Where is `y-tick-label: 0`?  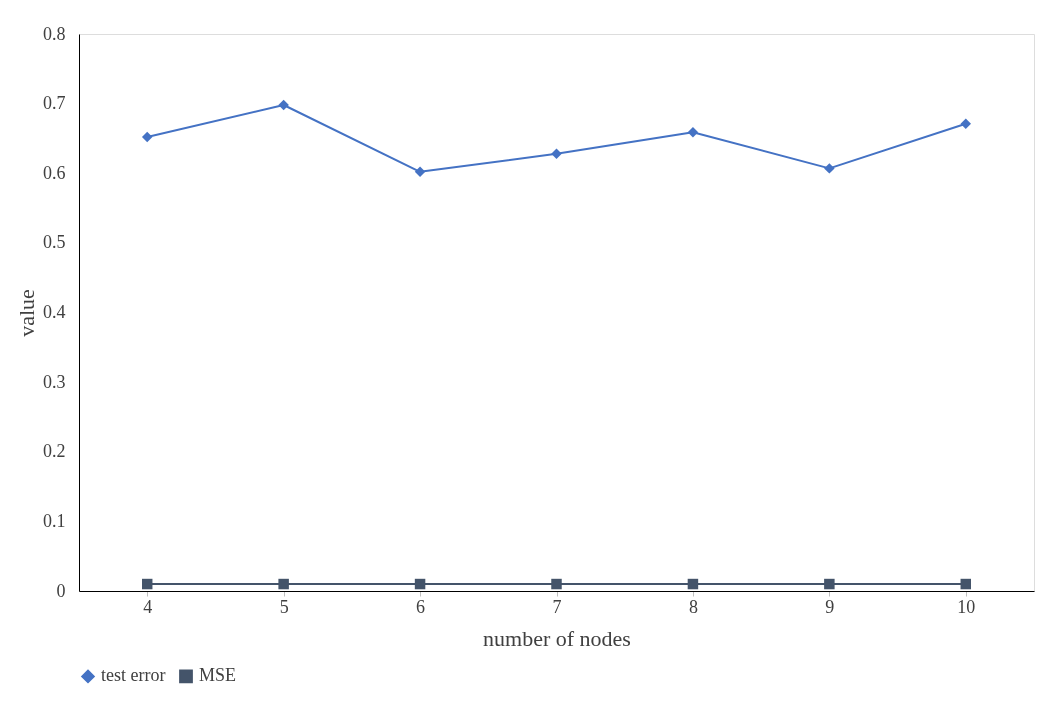
y-tick-label: 0 is located at coordinates (61, 590).